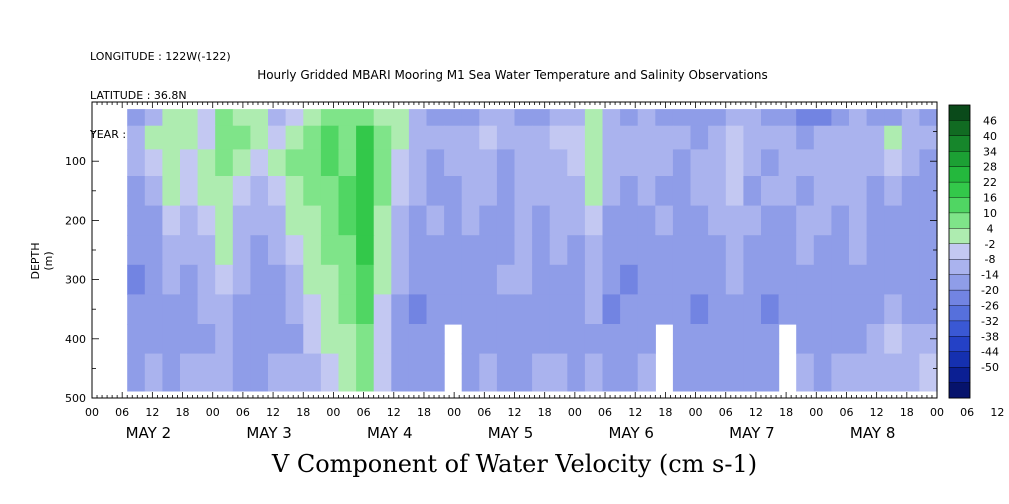 This screenshot has height=504, width=1009. Describe the element at coordinates (665, 412) in the screenshot. I see `x-hour-label: 18` at that location.